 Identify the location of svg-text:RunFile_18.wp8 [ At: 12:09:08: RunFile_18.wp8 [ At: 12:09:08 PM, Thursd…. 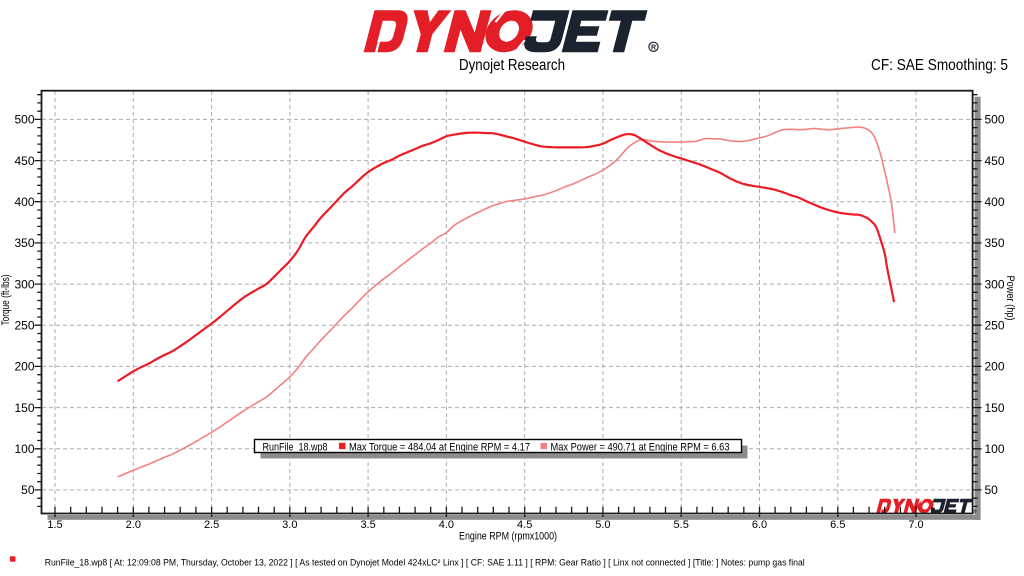
(425, 563).